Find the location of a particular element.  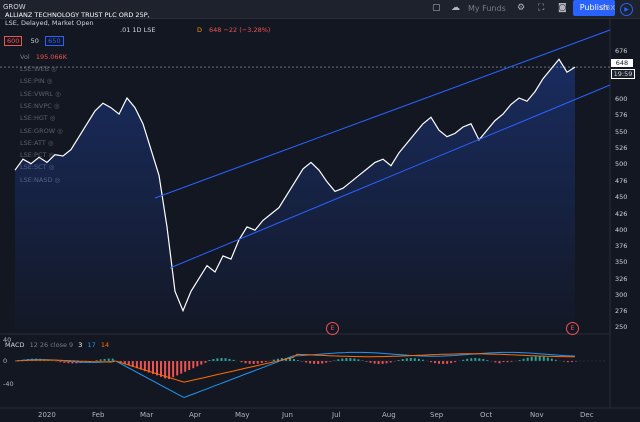

time-axis-label: Apr is located at coordinates (195, 415).